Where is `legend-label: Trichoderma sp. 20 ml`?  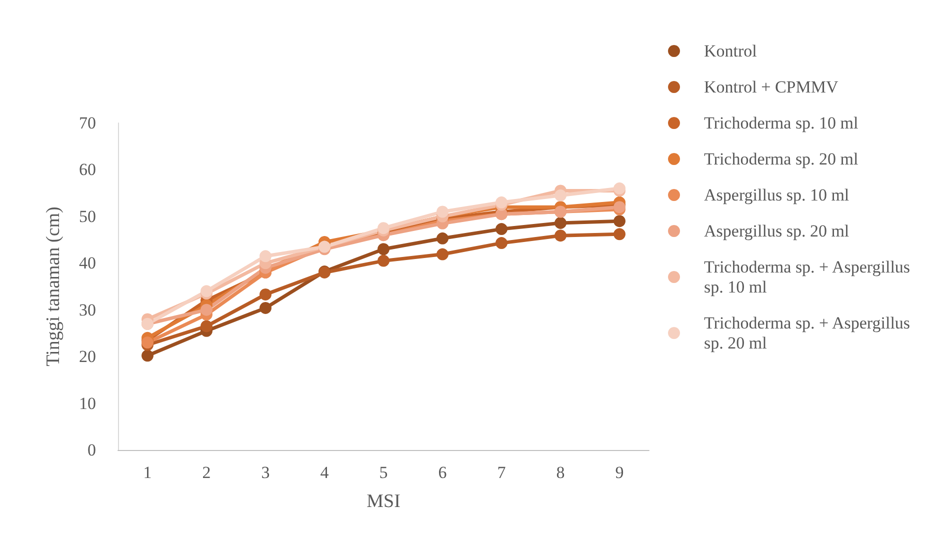 legend-label: Trichoderma sp. 20 ml is located at coordinates (781, 159).